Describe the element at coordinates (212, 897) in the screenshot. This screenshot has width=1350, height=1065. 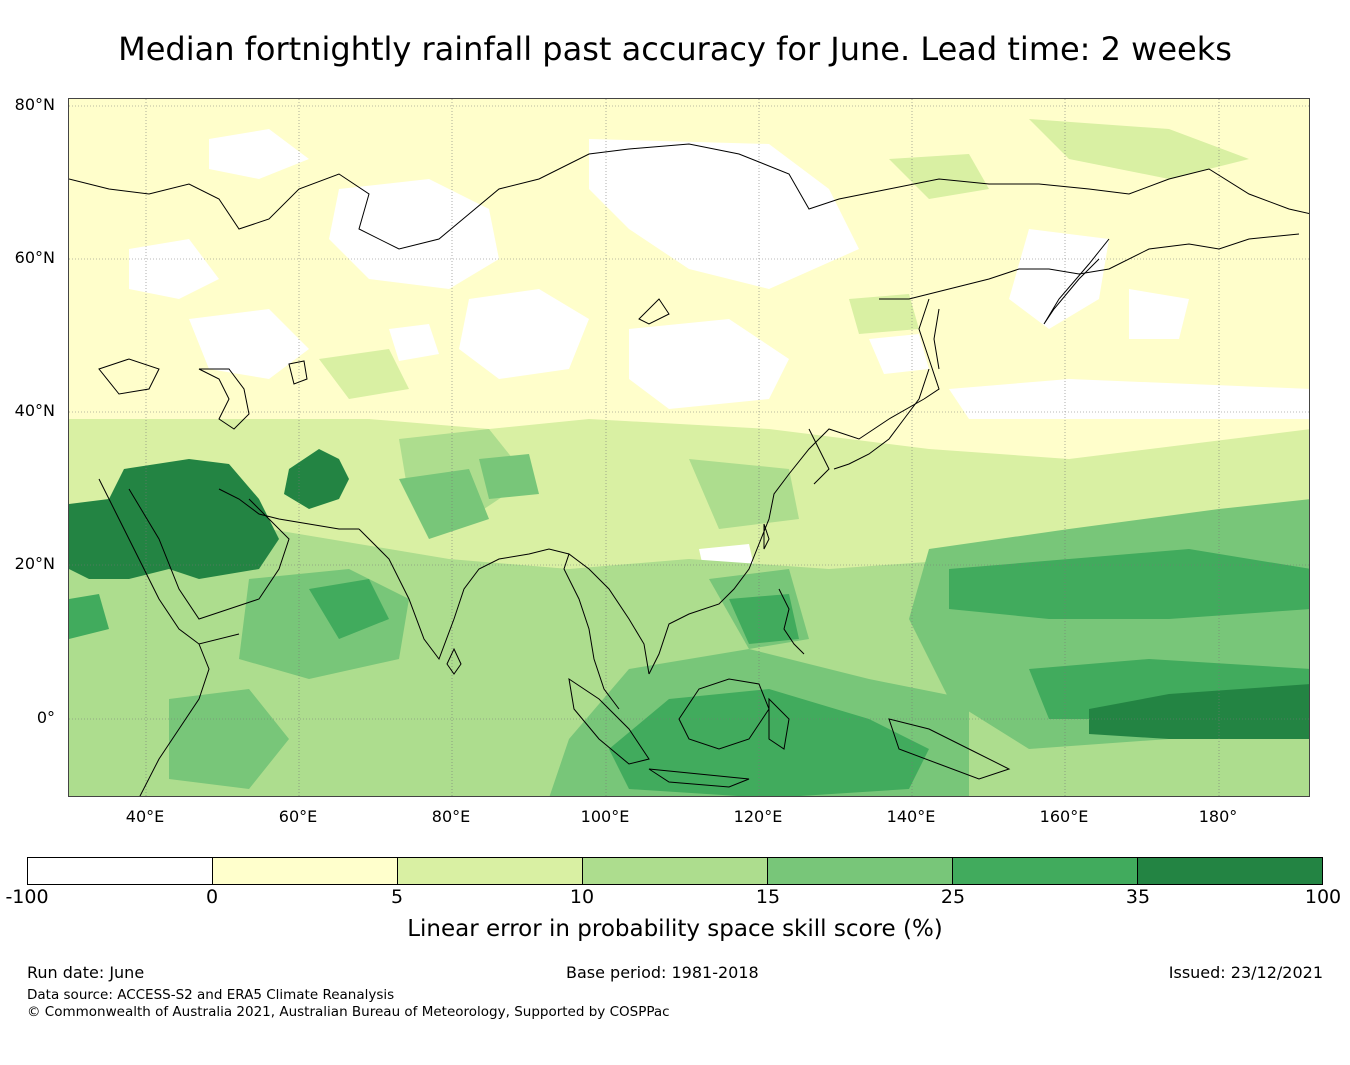
I see `colorbar-tick: 0` at that location.